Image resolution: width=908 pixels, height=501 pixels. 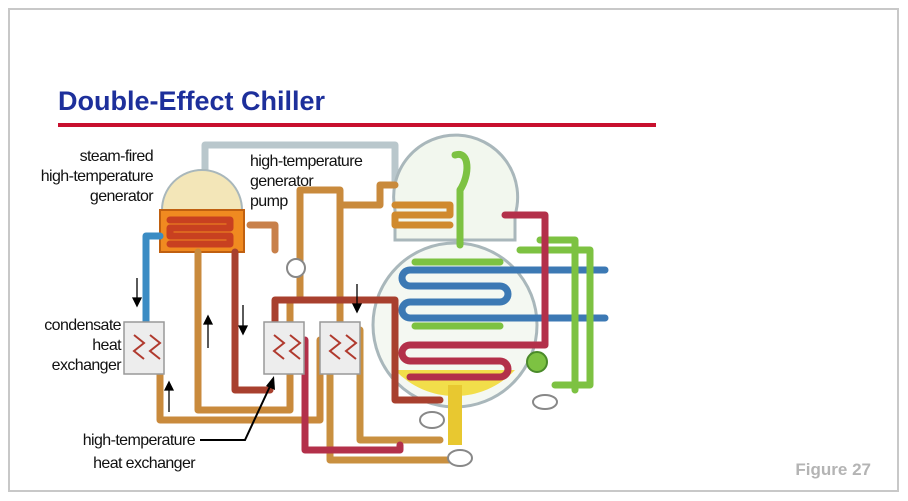 I want to click on figure-number: Figure 27, so click(x=833, y=469).